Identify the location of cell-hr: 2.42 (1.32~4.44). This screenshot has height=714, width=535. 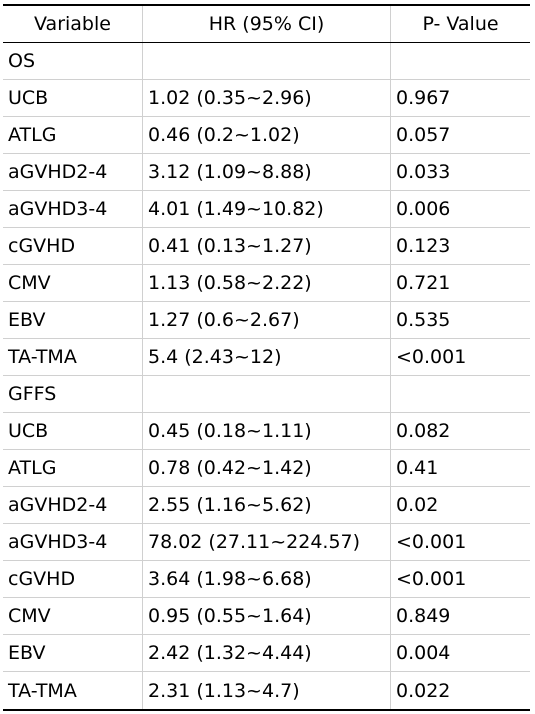
(266, 653).